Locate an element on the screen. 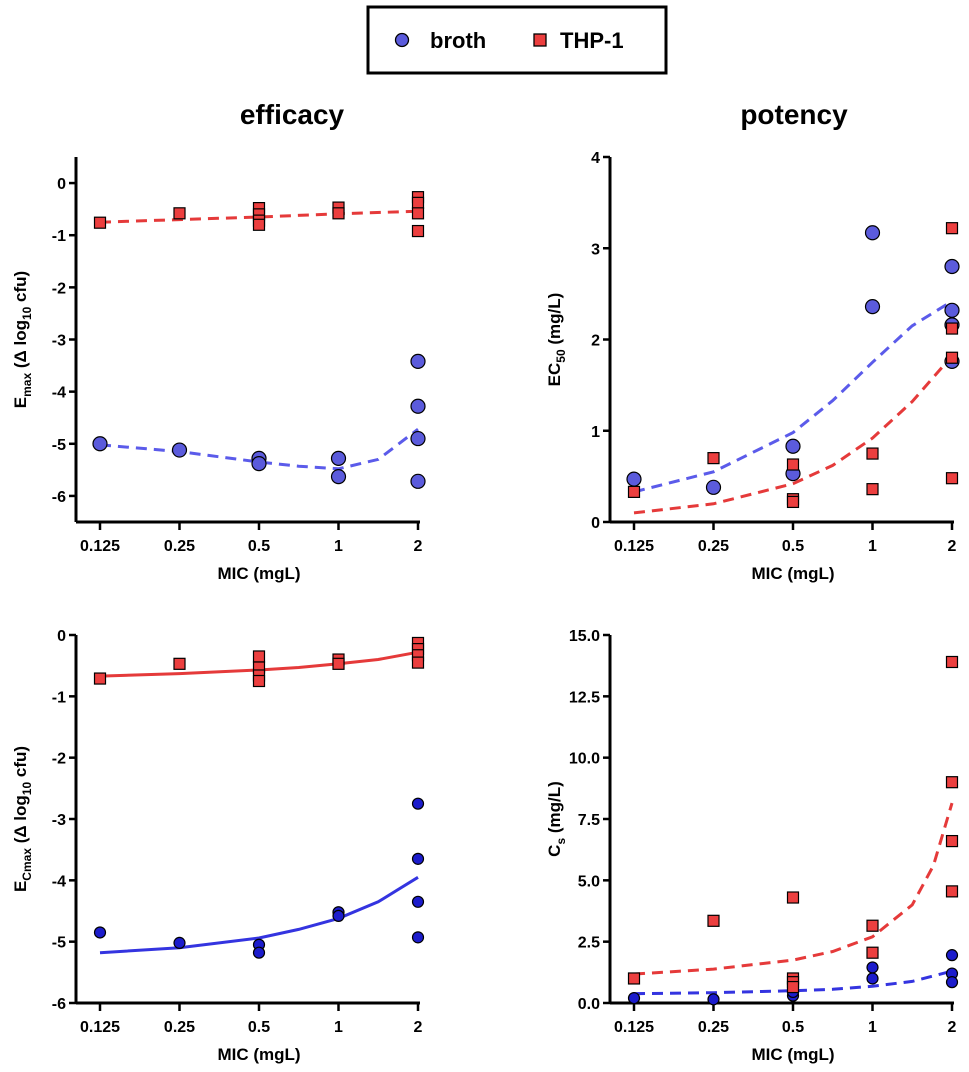 This screenshot has height=1072, width=969. y-tick-label: 10.0 is located at coordinates (584, 759).